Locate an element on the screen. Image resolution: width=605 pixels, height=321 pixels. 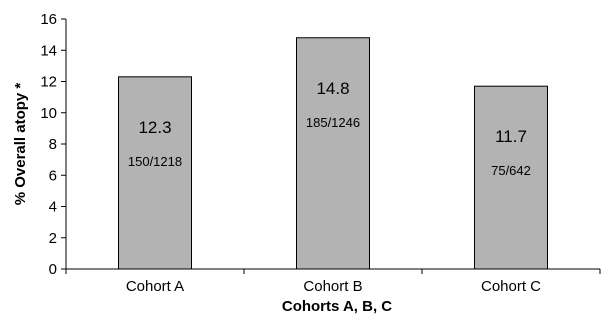
y-tick-label: 8 is located at coordinates (53, 144).